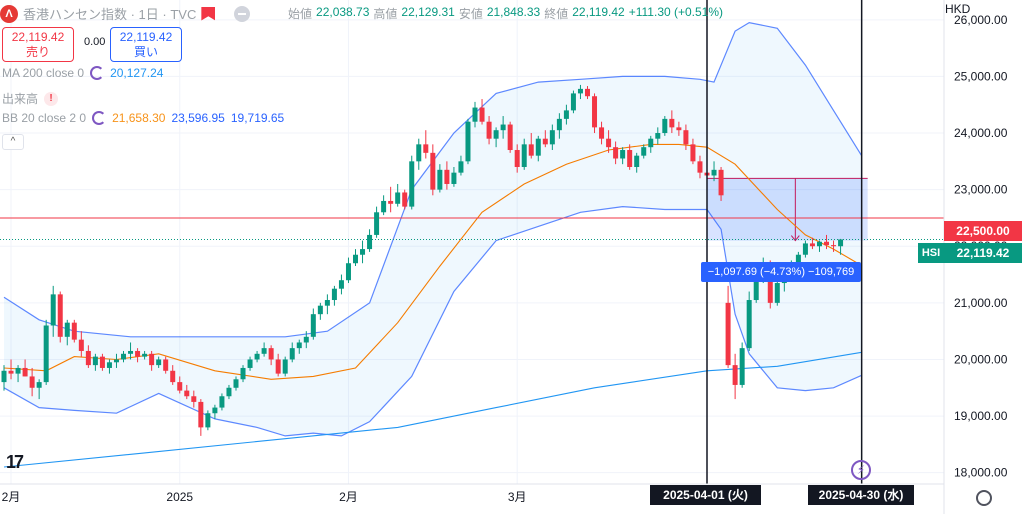 The height and width of the screenshot is (514, 1024). Describe the element at coordinates (931, 253) in the screenshot. I see `symbol-tag: HSI` at that location.